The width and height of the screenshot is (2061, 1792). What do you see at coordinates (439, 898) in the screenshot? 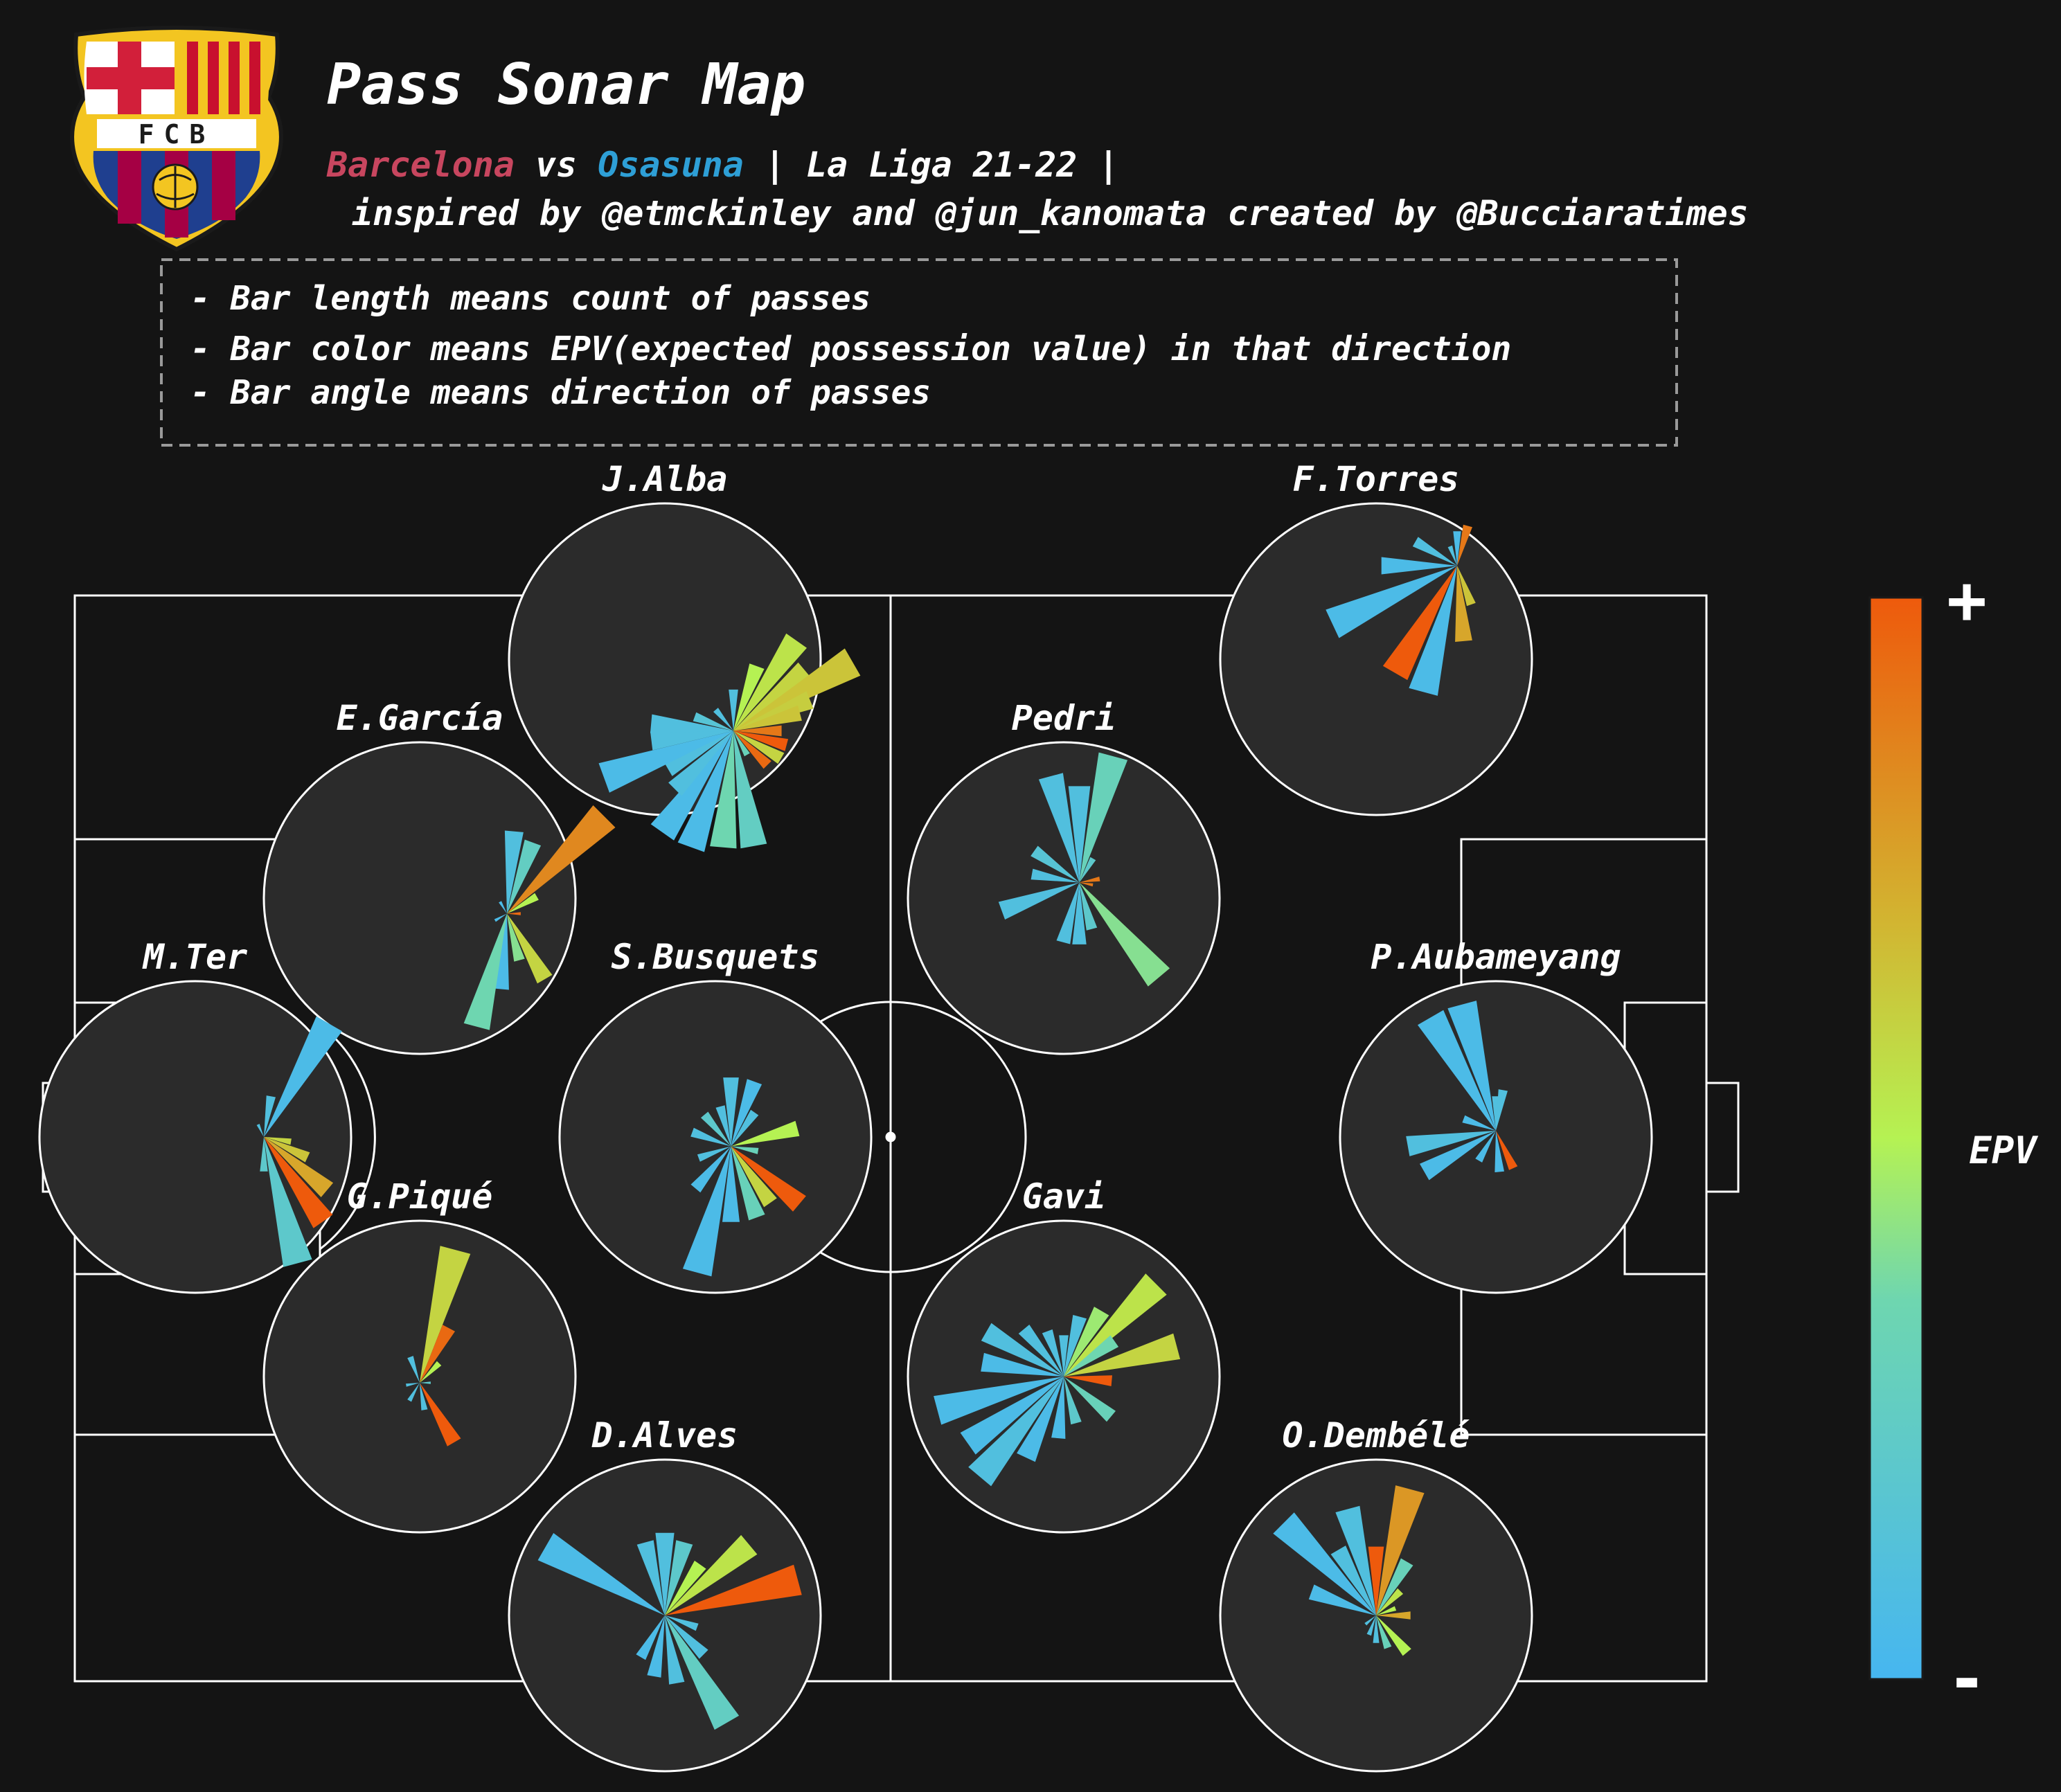
I see `sonar-e-garcia` at bounding box center [439, 898].